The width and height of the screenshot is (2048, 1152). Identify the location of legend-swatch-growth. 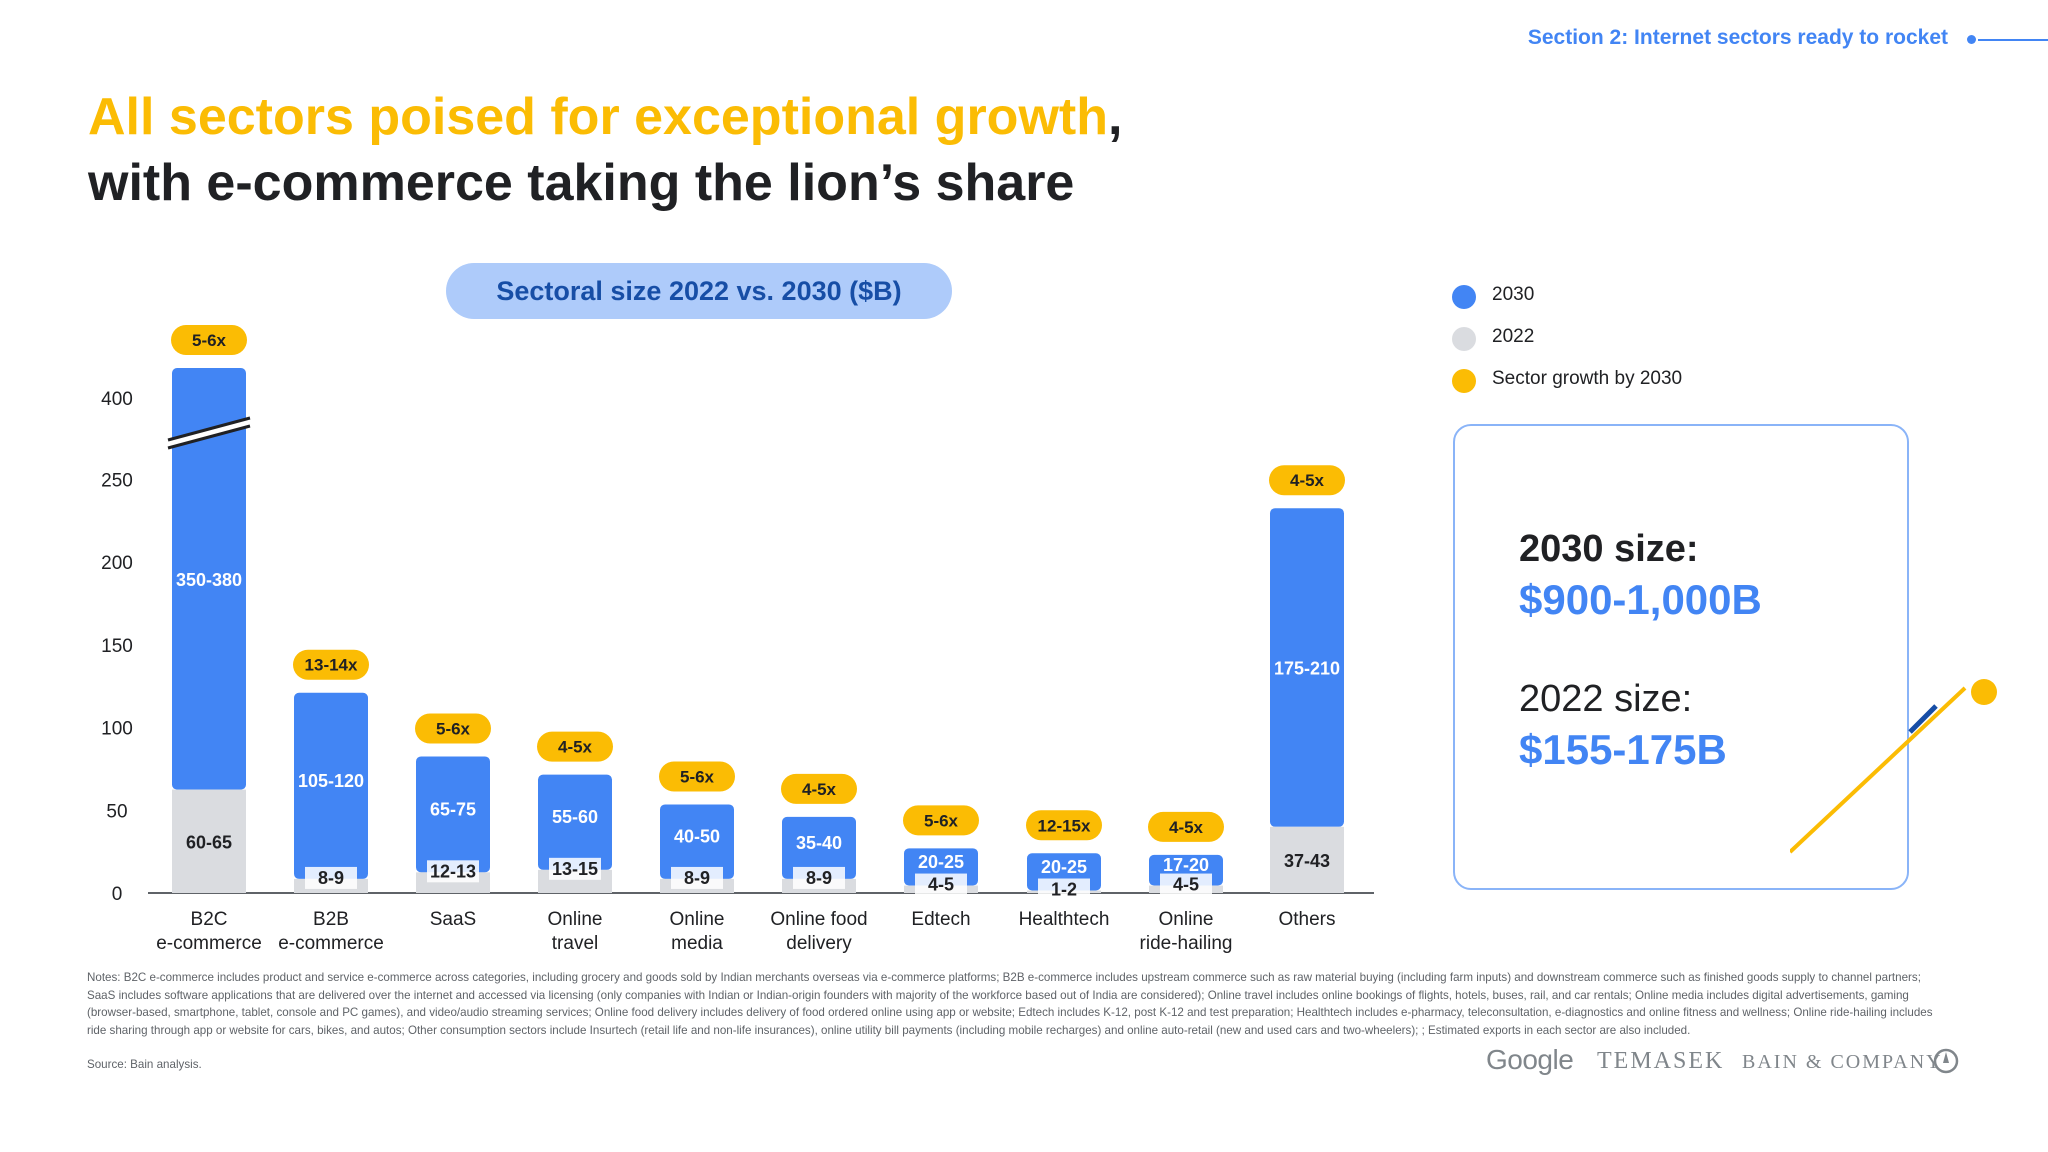
(1464, 381).